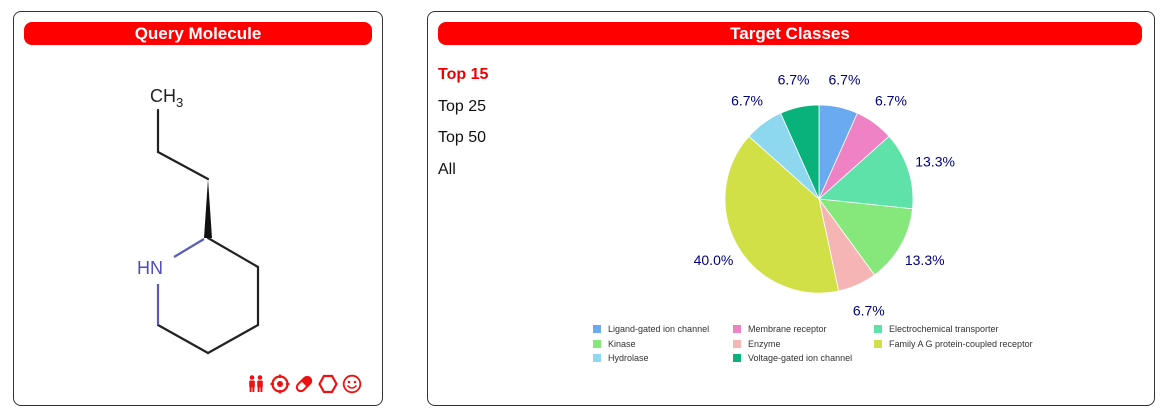 This screenshot has height=412, width=1168. I want to click on legend-item: Enzyme, so click(757, 344).